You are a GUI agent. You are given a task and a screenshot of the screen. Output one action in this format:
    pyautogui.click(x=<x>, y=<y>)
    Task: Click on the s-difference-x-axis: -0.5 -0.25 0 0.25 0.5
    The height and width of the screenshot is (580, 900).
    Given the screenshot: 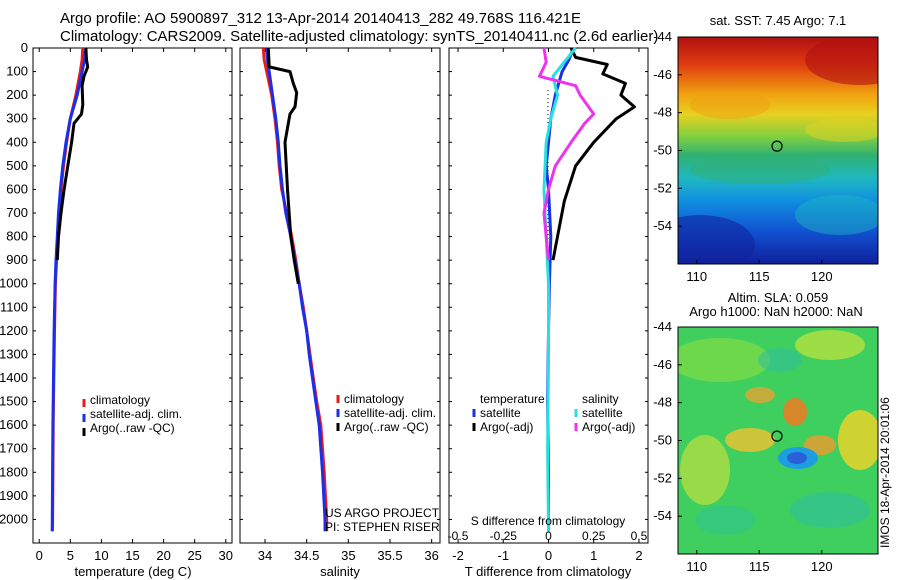 What is the action you would take?
    pyautogui.click(x=548, y=536)
    